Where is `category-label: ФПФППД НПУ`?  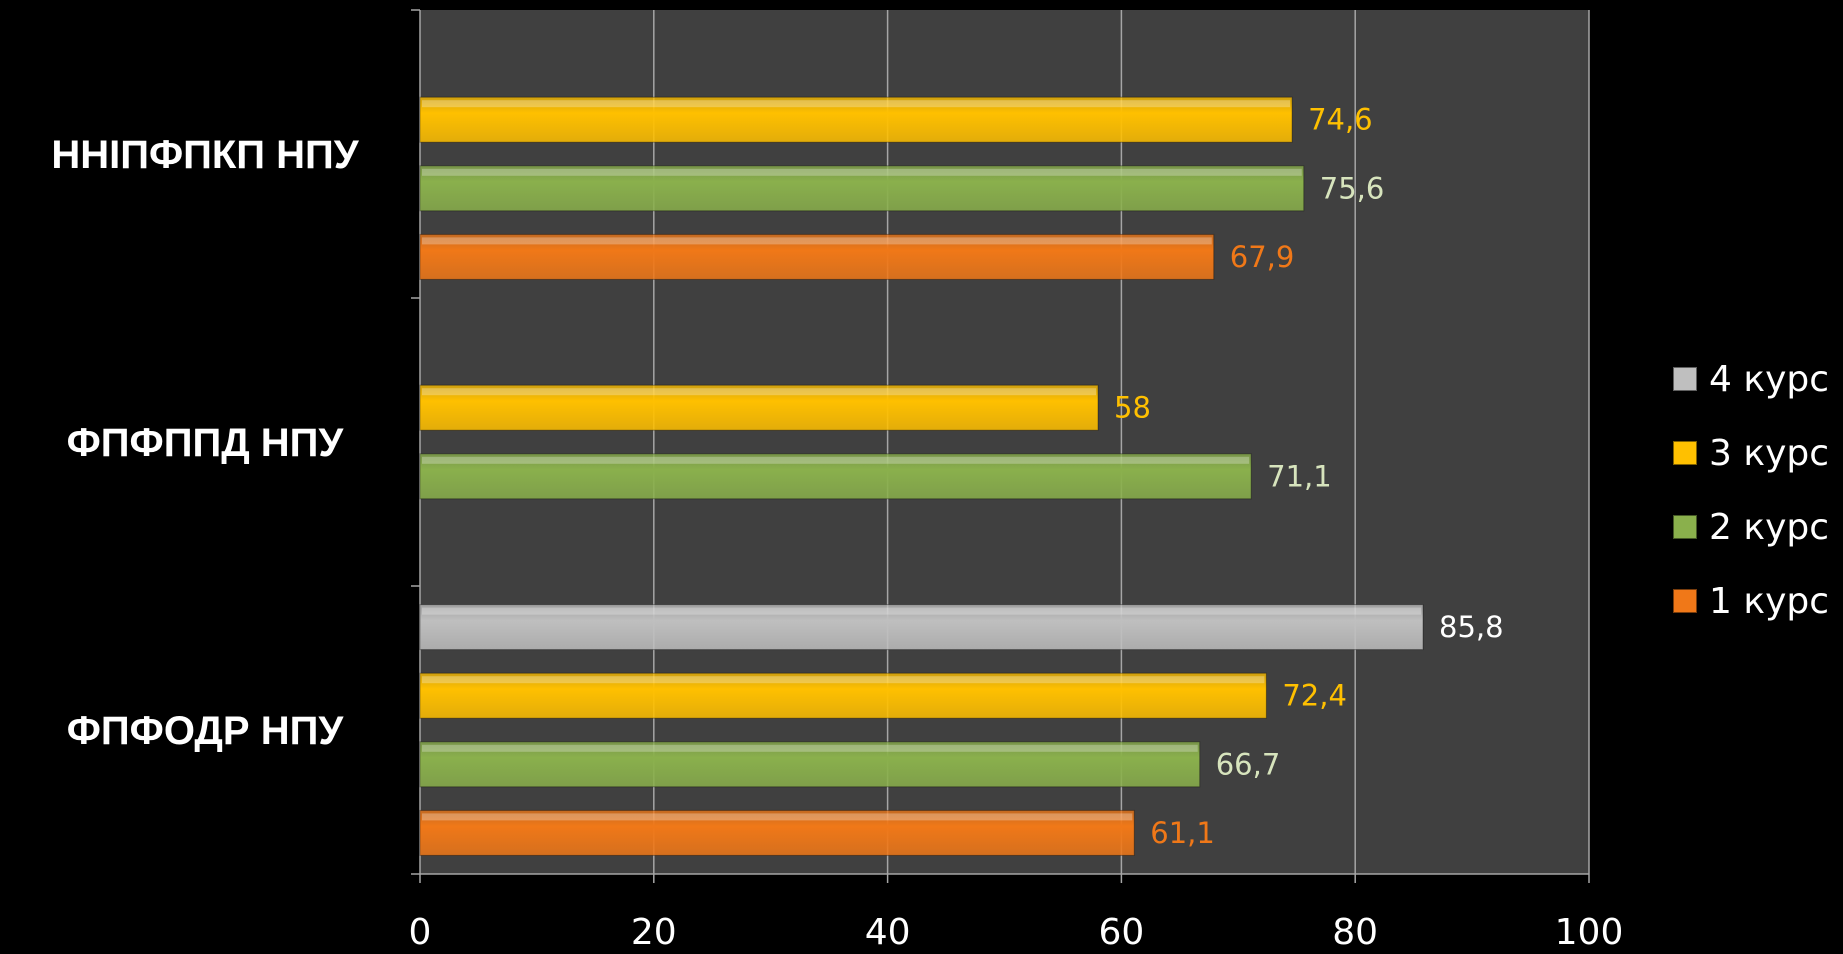 category-label: ФПФППД НПУ is located at coordinates (206, 443).